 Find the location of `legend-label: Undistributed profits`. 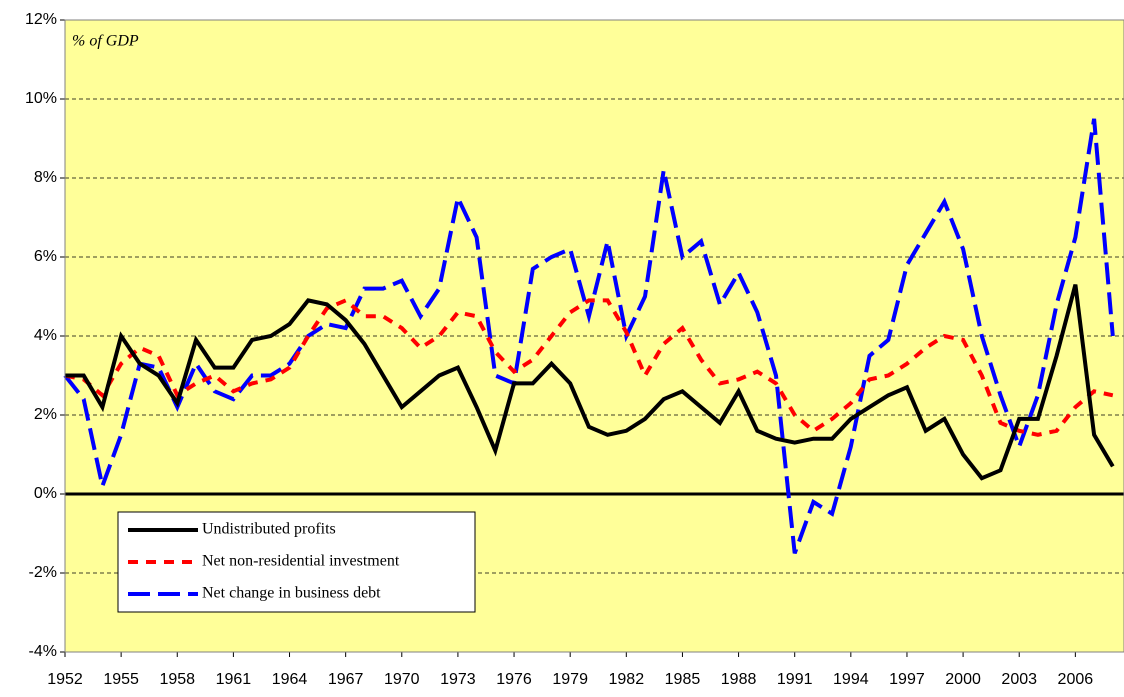

legend-label: Undistributed profits is located at coordinates (269, 529).